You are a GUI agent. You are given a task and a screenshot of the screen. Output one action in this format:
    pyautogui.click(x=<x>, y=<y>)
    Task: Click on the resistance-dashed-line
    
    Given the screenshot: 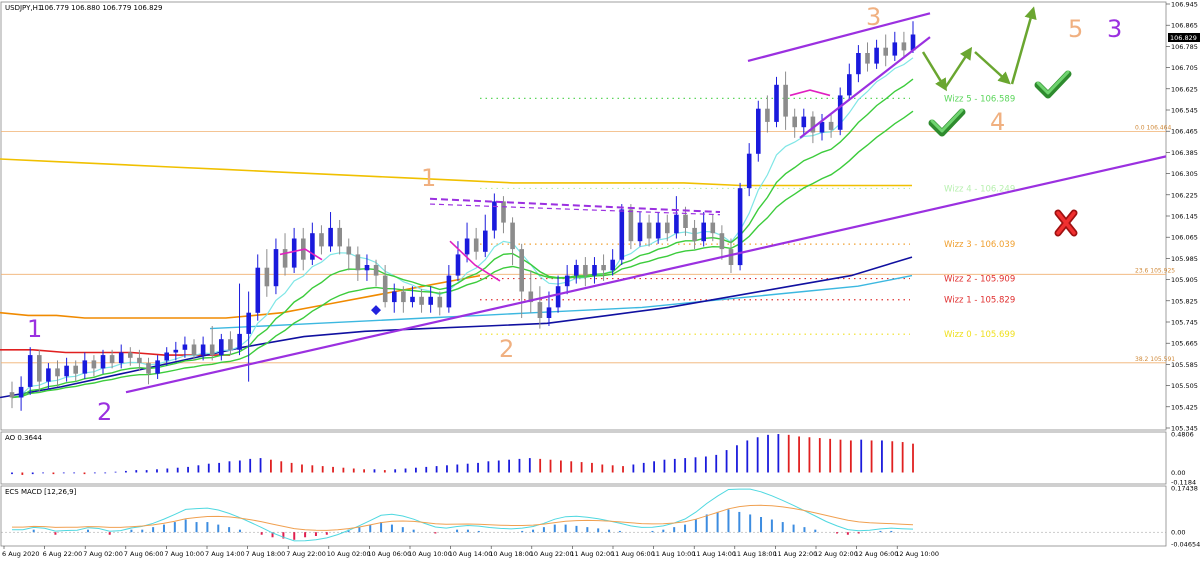 What is the action you would take?
    pyautogui.click(x=575, y=205)
    